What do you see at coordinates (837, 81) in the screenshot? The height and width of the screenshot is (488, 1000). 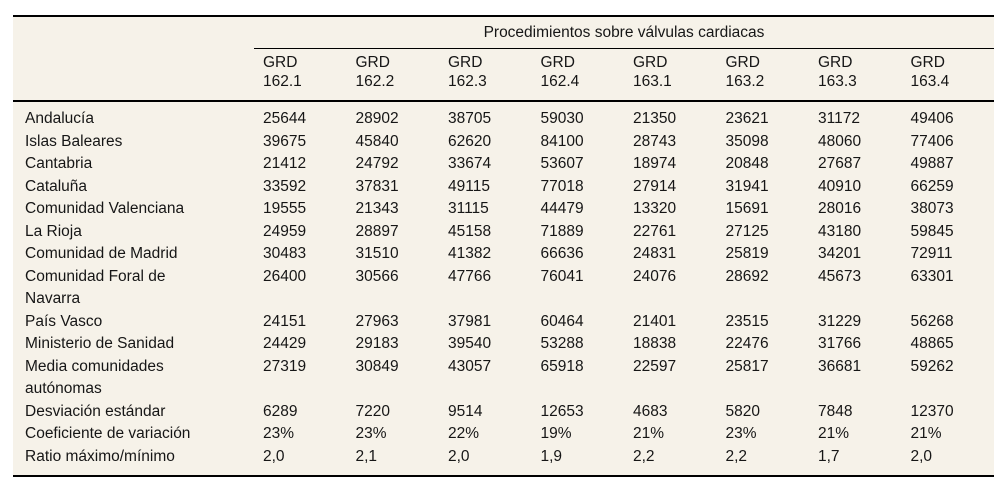 I see `column-code: 163.3` at bounding box center [837, 81].